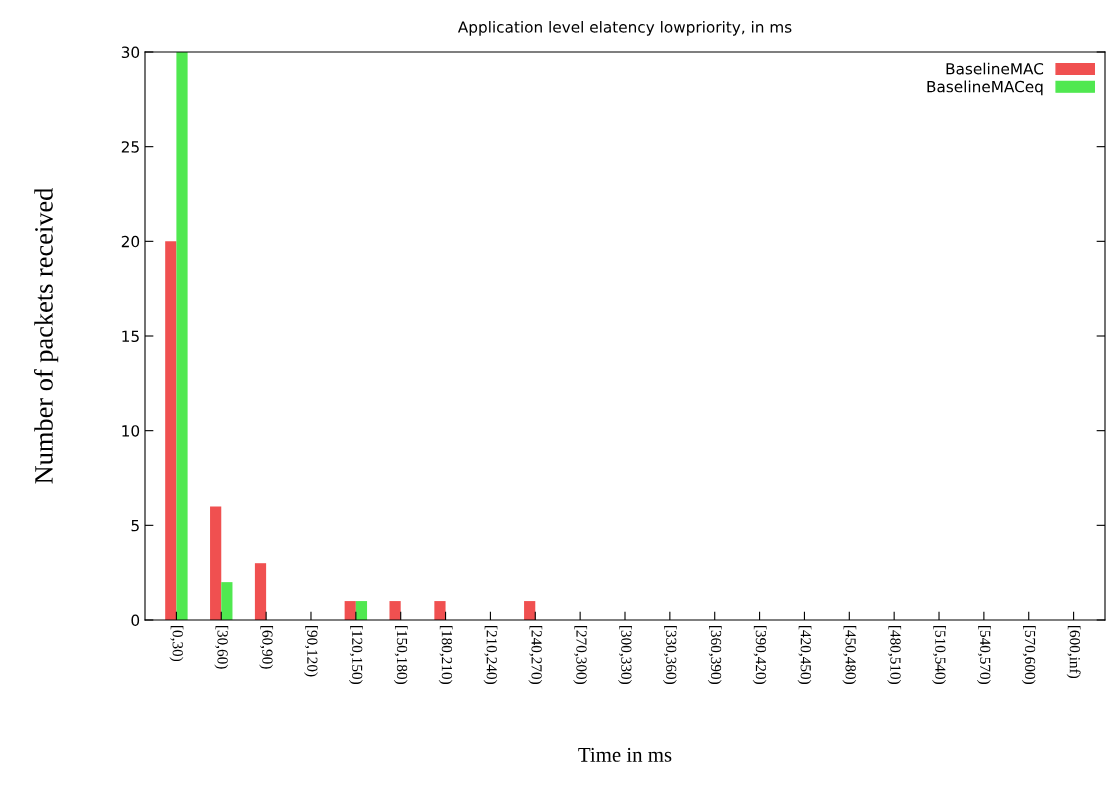  Describe the element at coordinates (46, 335) in the screenshot. I see `y-axis-title: Number of packets received` at that location.